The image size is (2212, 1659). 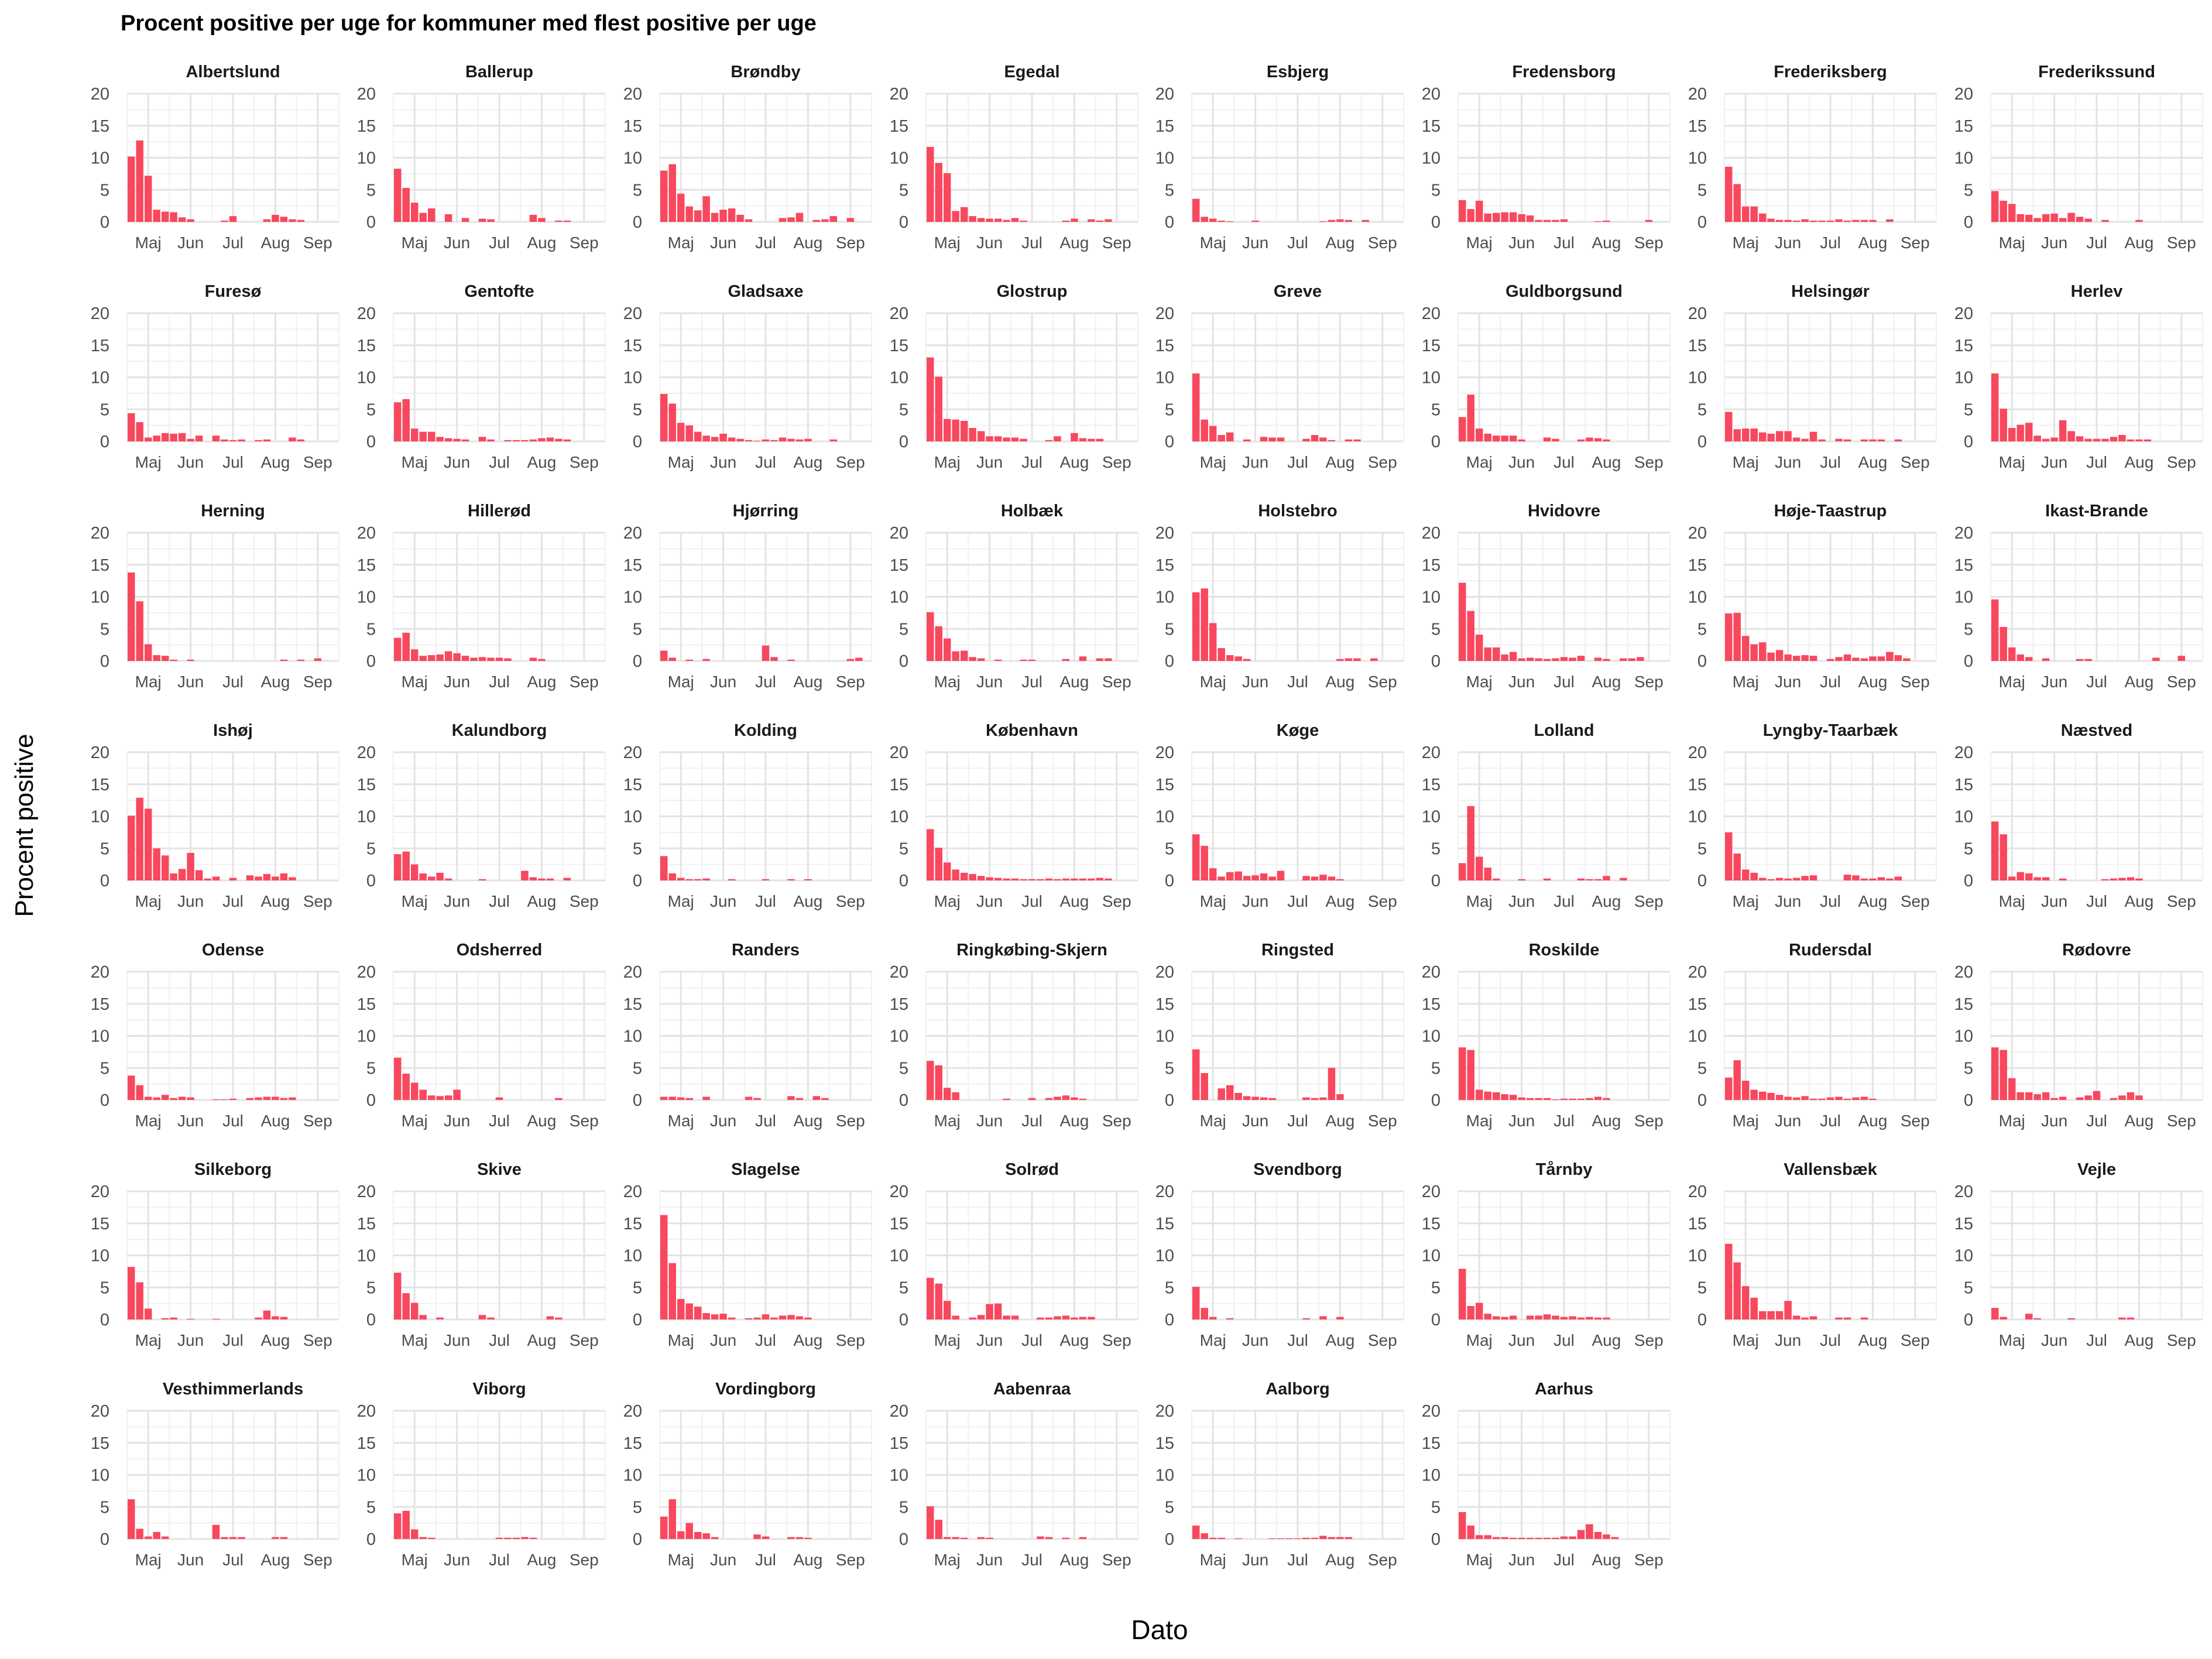 I want to click on panel: 0 5 10 15 20 Maj Jun Jul Aug Sep Vordingborg, so click(x=747, y=1474).